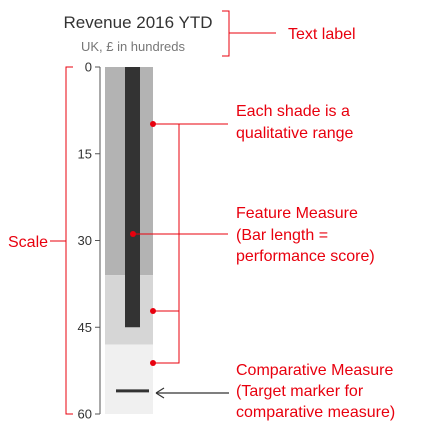  What do you see at coordinates (322, 34) in the screenshot?
I see `annotation-text-label: Text label` at bounding box center [322, 34].